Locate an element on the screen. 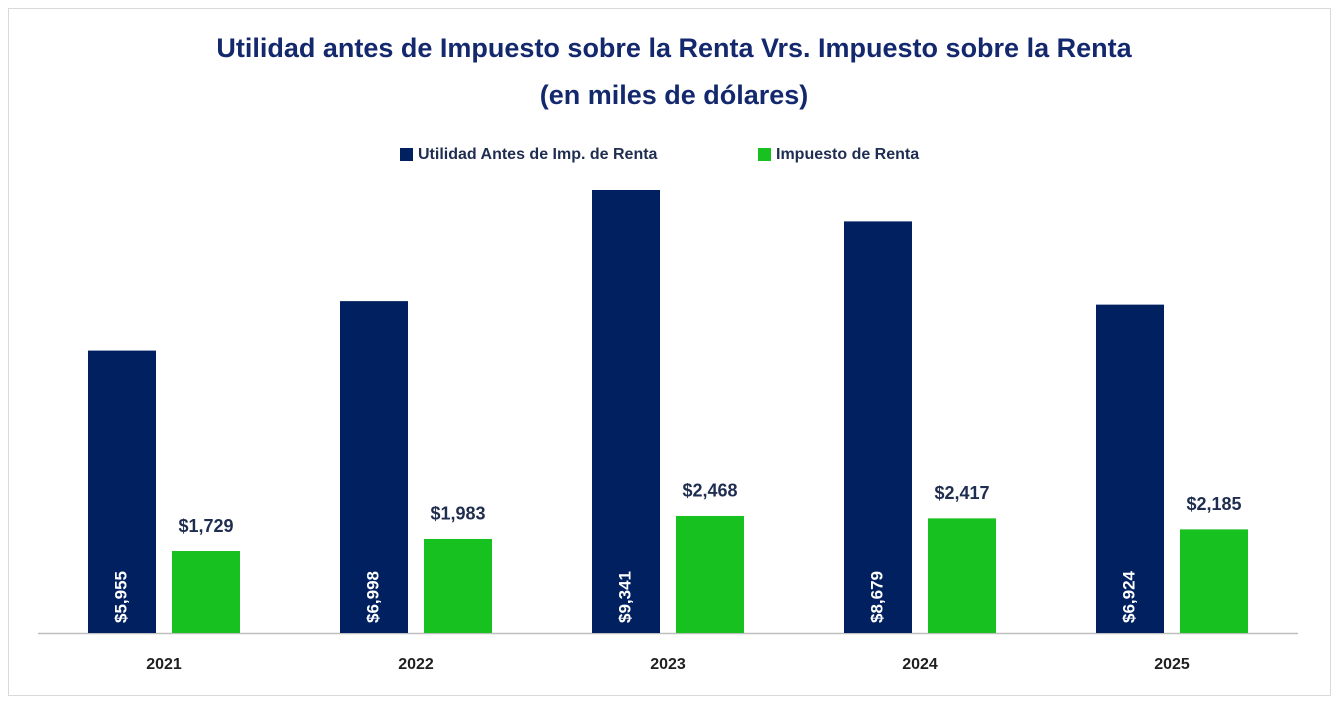  value-label: $1,729 is located at coordinates (205, 526).